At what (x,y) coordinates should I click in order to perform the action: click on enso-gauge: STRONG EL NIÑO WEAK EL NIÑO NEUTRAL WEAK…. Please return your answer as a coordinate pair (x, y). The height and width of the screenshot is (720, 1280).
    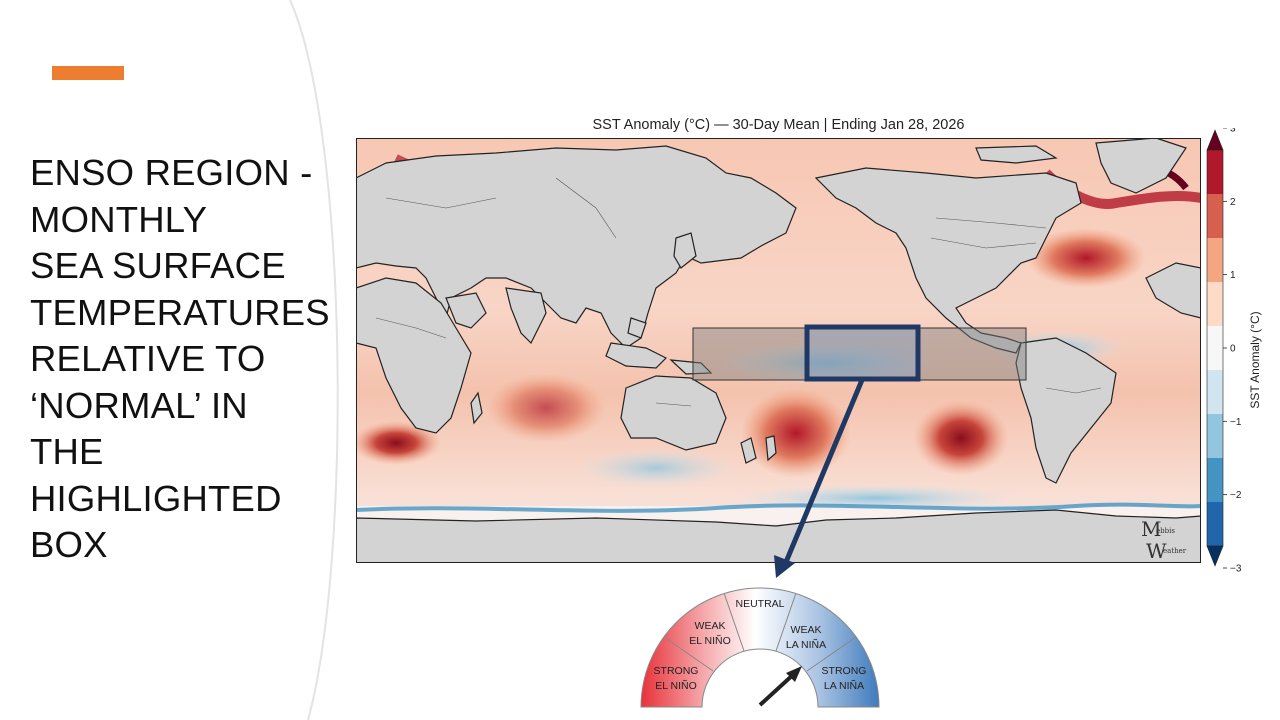
    Looking at the image, I should click on (760, 647).